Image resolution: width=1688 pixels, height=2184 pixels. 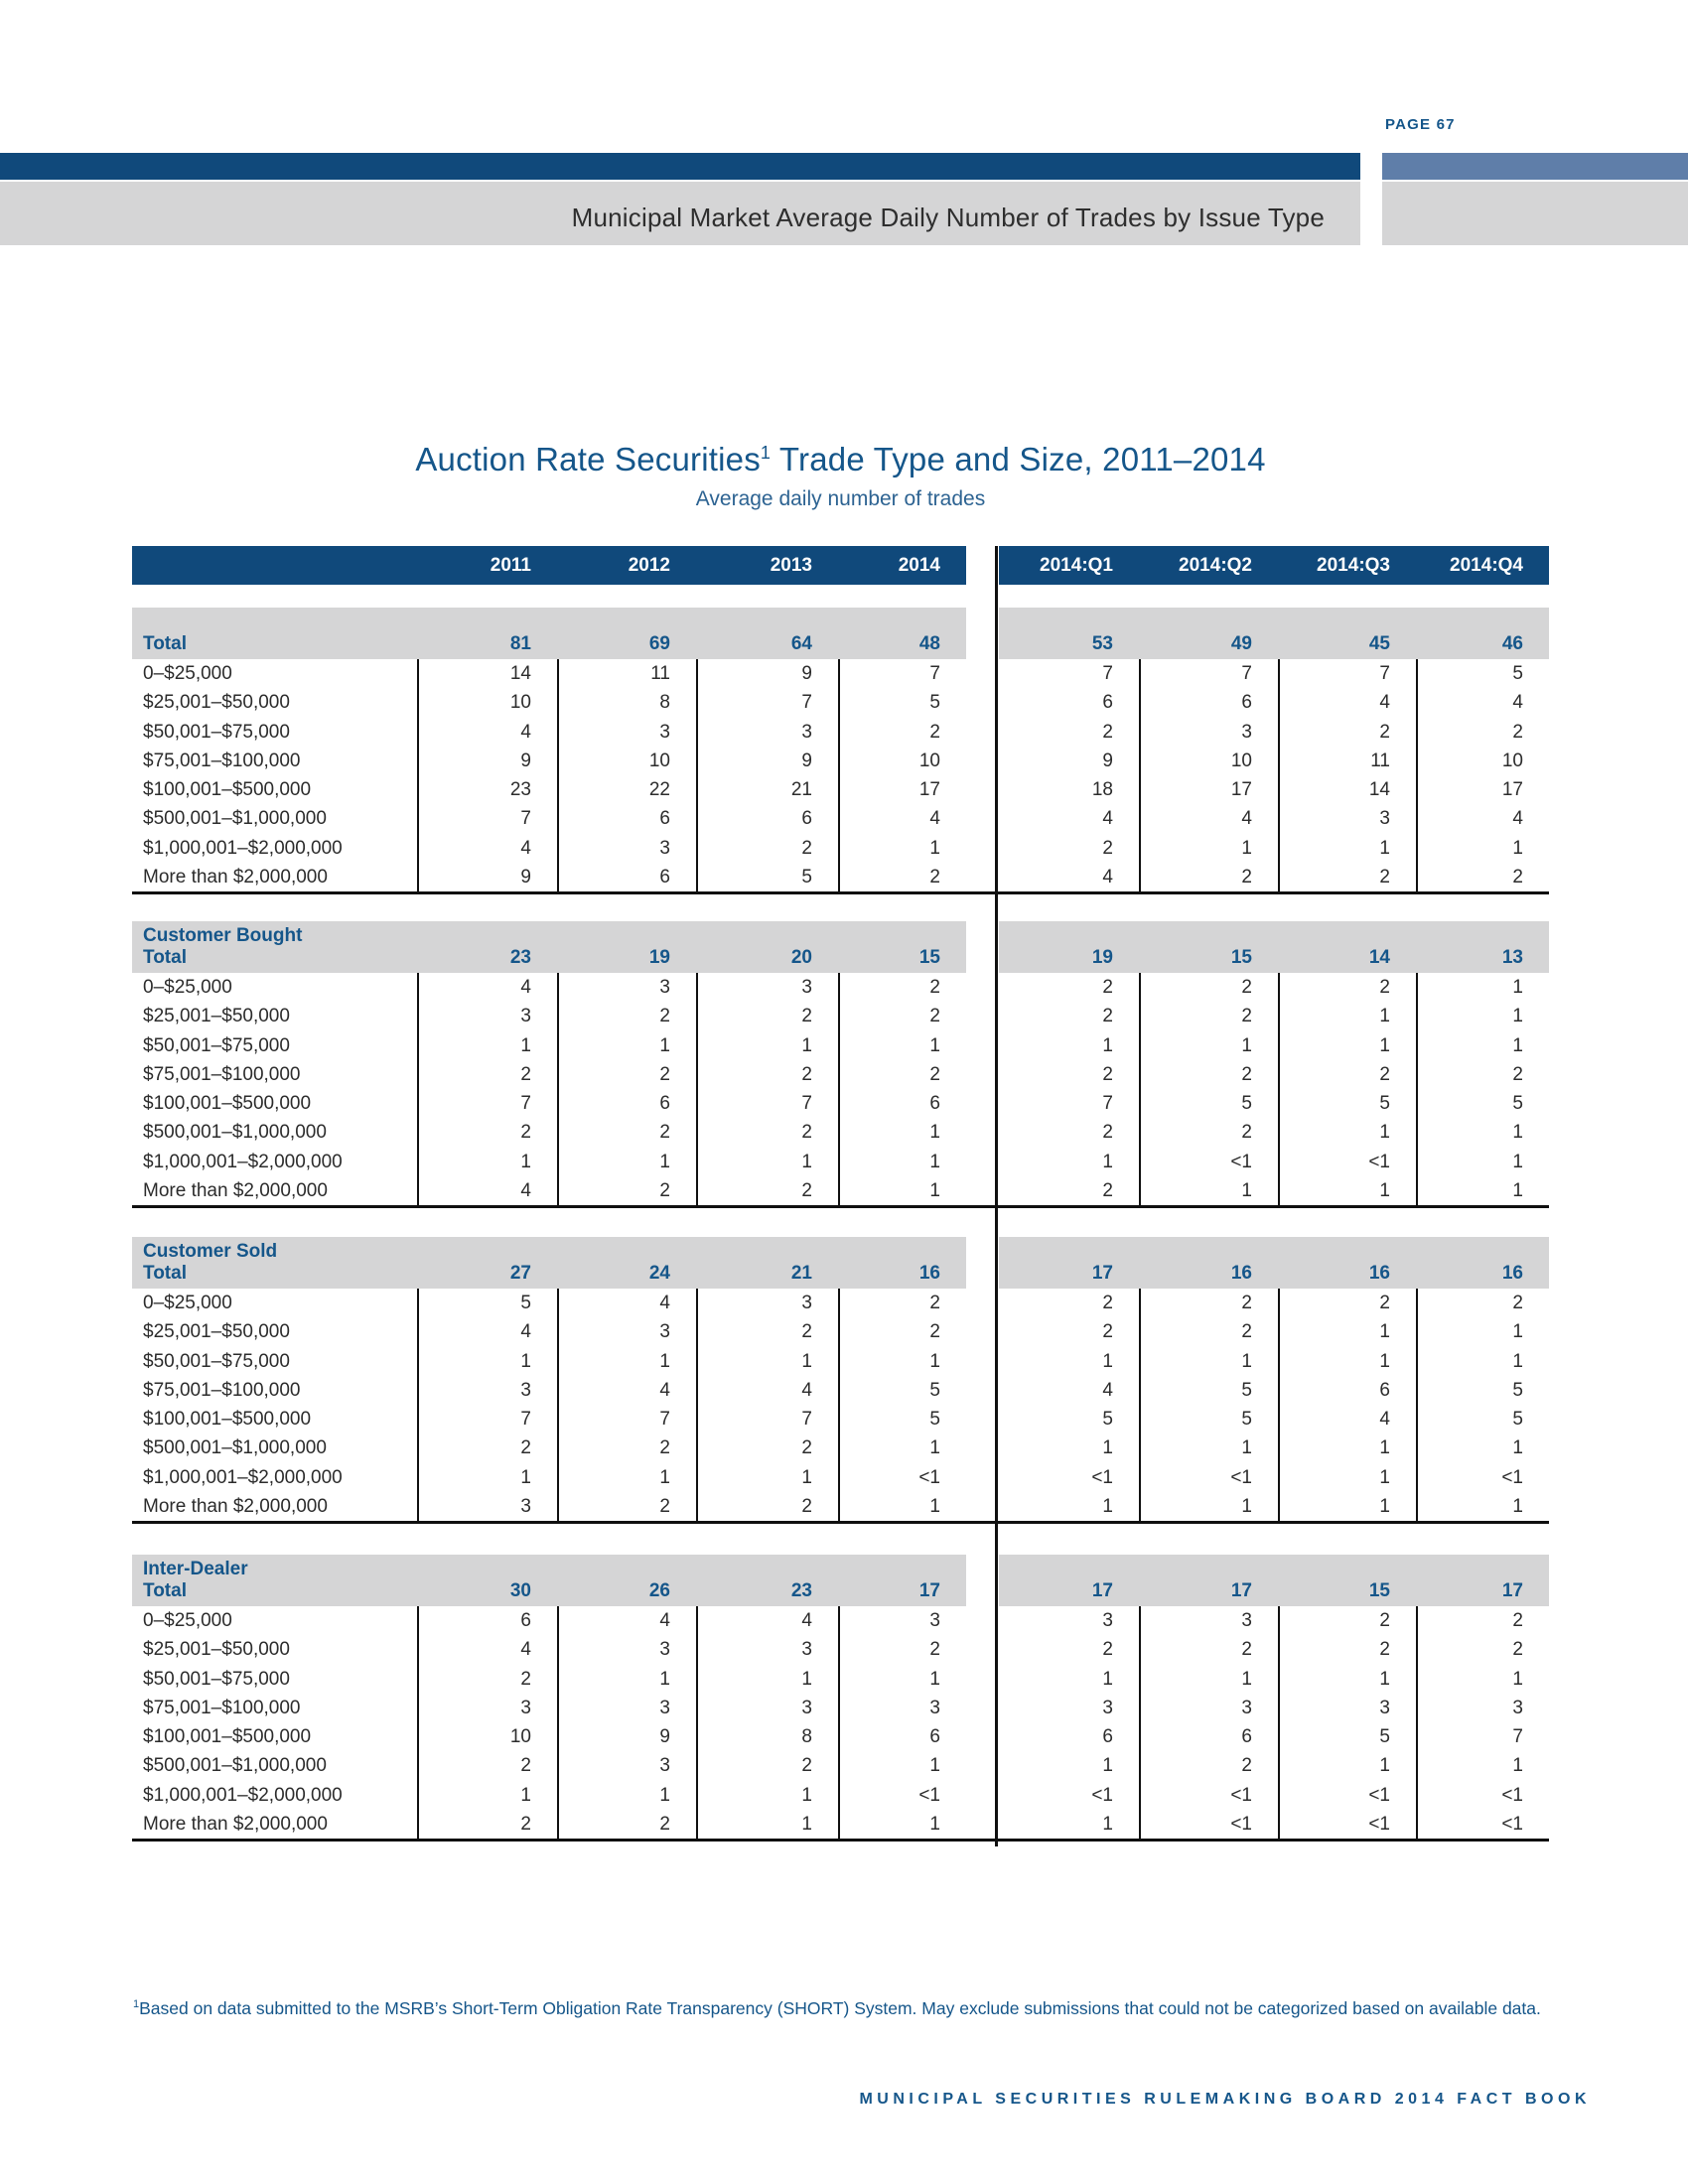 What do you see at coordinates (216, 732) in the screenshot?
I see `row-label: $50,001–$75,000` at bounding box center [216, 732].